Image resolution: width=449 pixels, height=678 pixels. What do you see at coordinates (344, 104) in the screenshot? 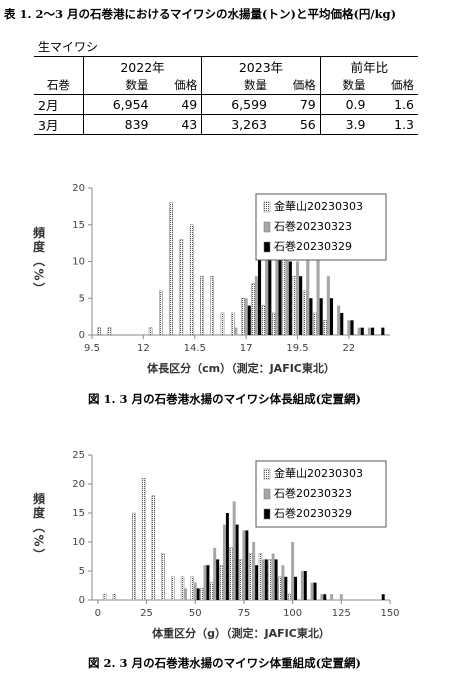
I see `cell: 0.9` at bounding box center [344, 104].